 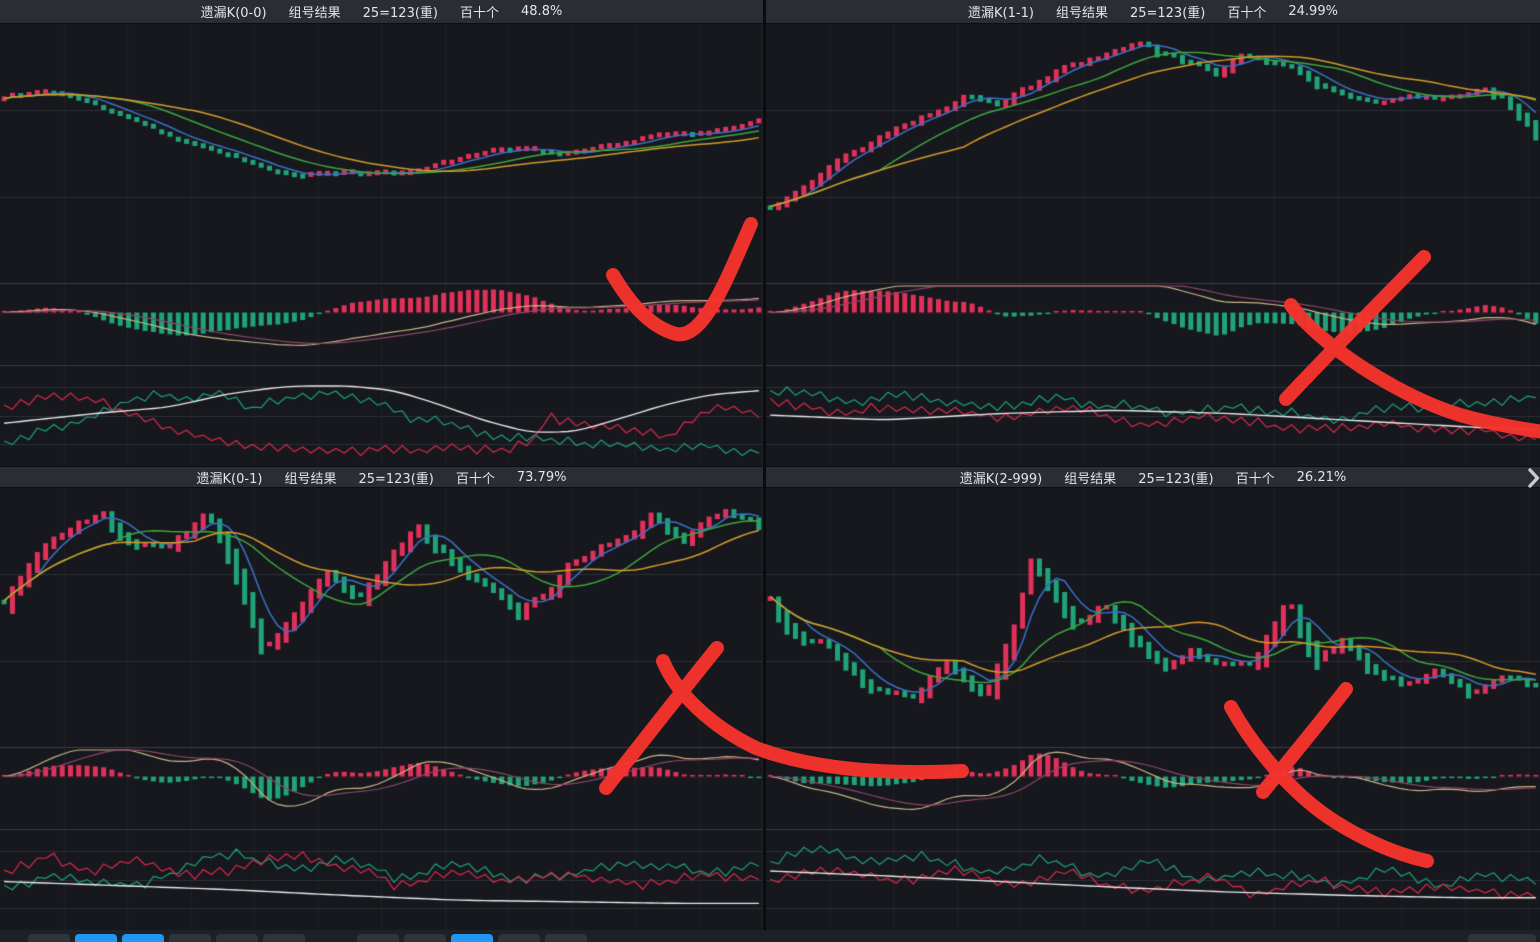 What do you see at coordinates (233, 13) in the screenshot?
I see `panel-title-name: 遗漏K(0-0)` at bounding box center [233, 13].